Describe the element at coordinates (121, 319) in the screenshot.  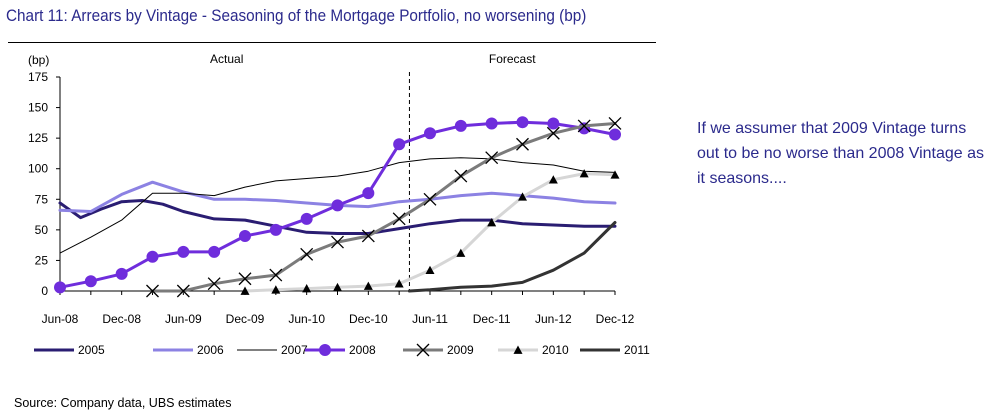
I see `x-tick-label: Dec-08` at that location.